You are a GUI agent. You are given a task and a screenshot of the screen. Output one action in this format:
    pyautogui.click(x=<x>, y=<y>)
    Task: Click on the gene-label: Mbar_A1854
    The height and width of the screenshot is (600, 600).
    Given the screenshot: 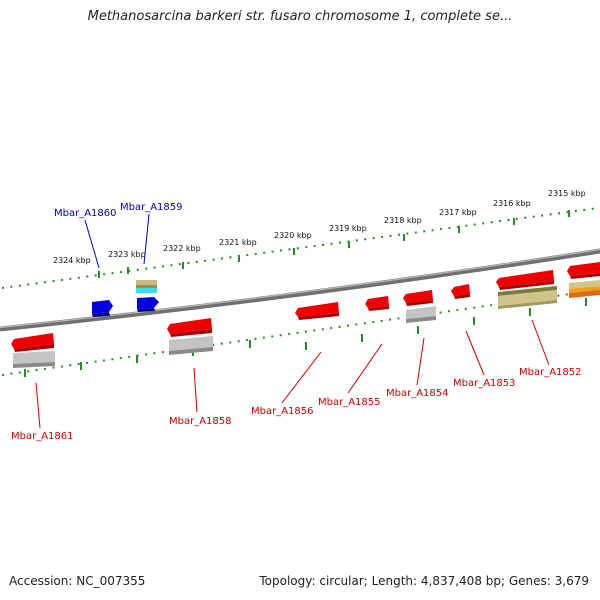 What is the action you would take?
    pyautogui.click(x=417, y=393)
    